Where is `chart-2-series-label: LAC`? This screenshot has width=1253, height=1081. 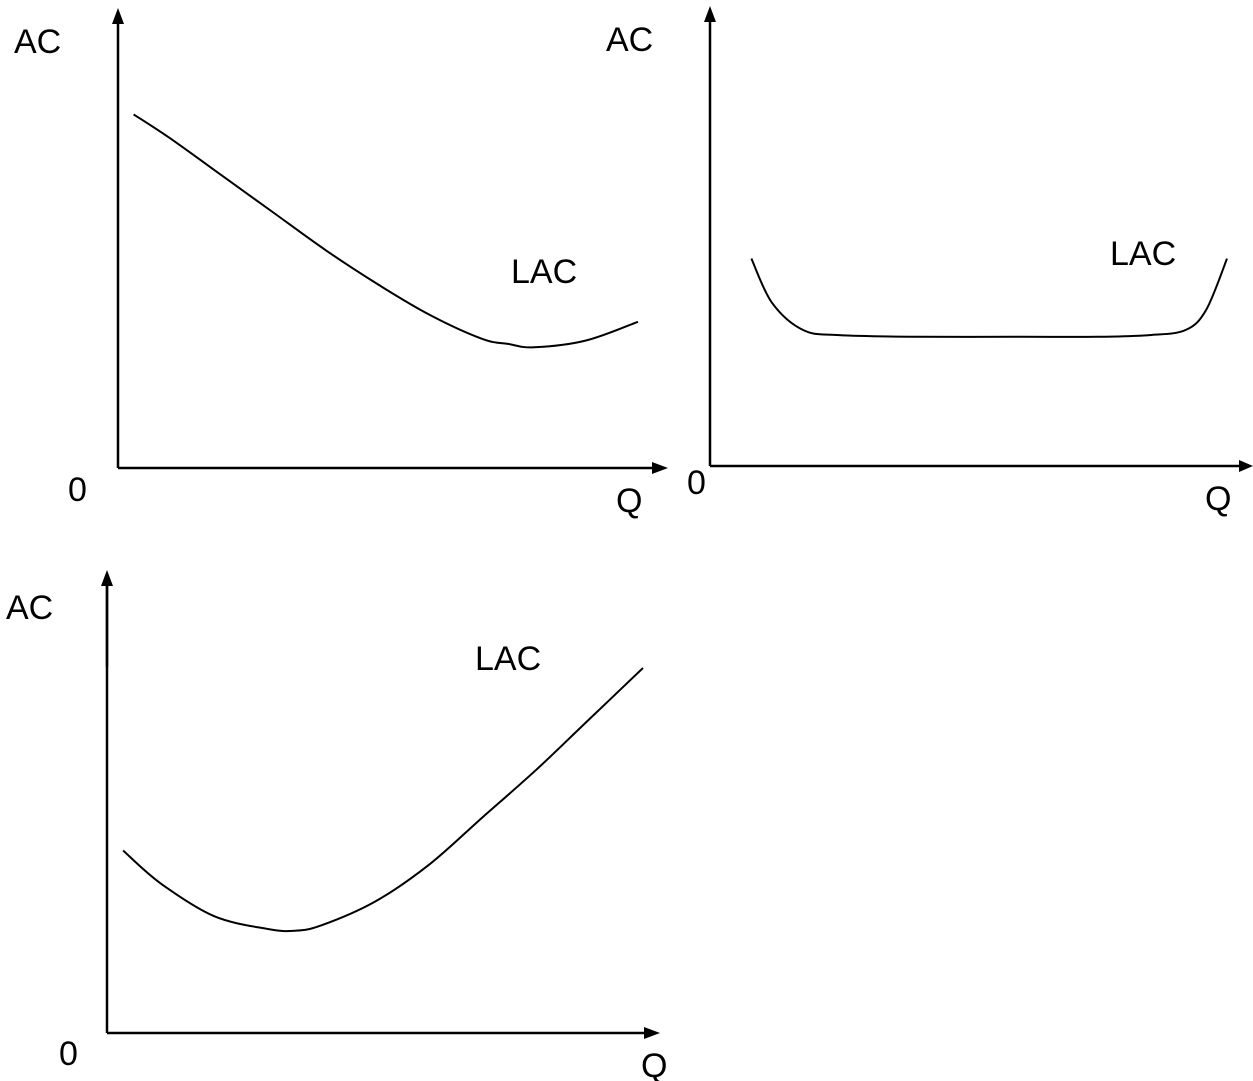
chart-2-series-label: LAC is located at coordinates (1143, 254).